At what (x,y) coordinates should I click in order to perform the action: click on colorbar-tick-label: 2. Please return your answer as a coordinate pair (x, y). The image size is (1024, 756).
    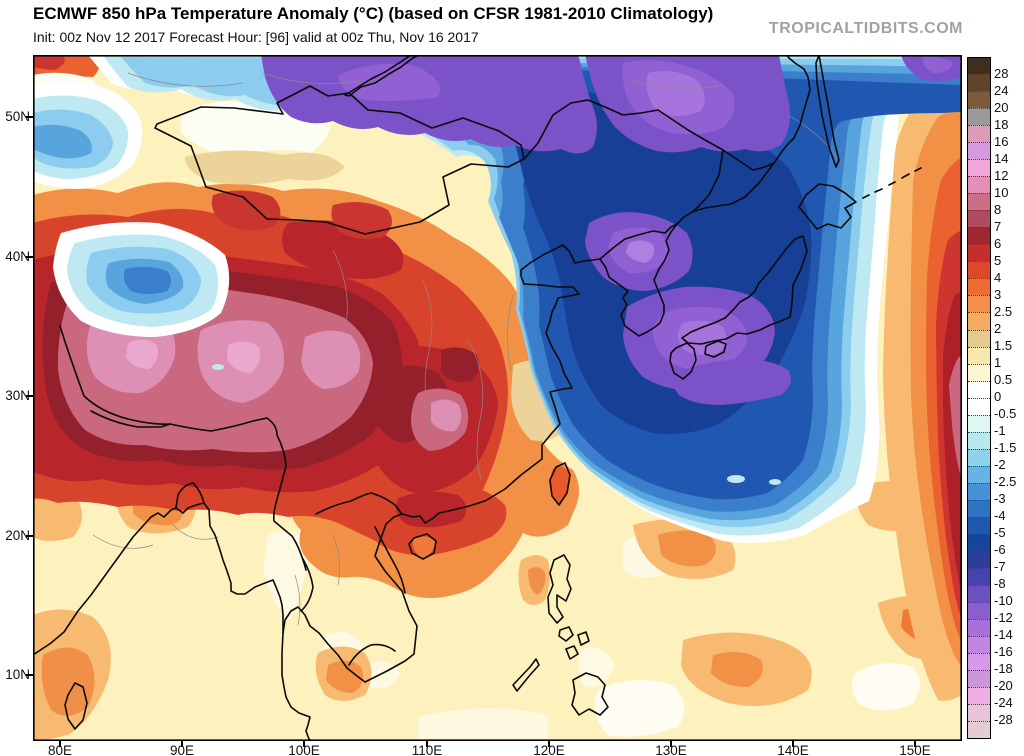
    Looking at the image, I should click on (998, 328).